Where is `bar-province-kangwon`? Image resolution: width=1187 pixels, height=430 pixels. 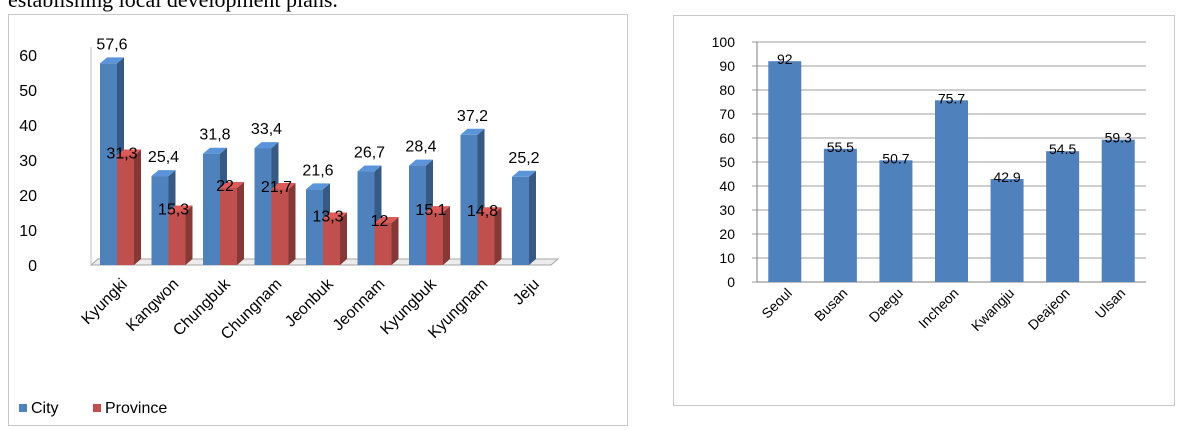
bar-province-kangwon is located at coordinates (180, 235).